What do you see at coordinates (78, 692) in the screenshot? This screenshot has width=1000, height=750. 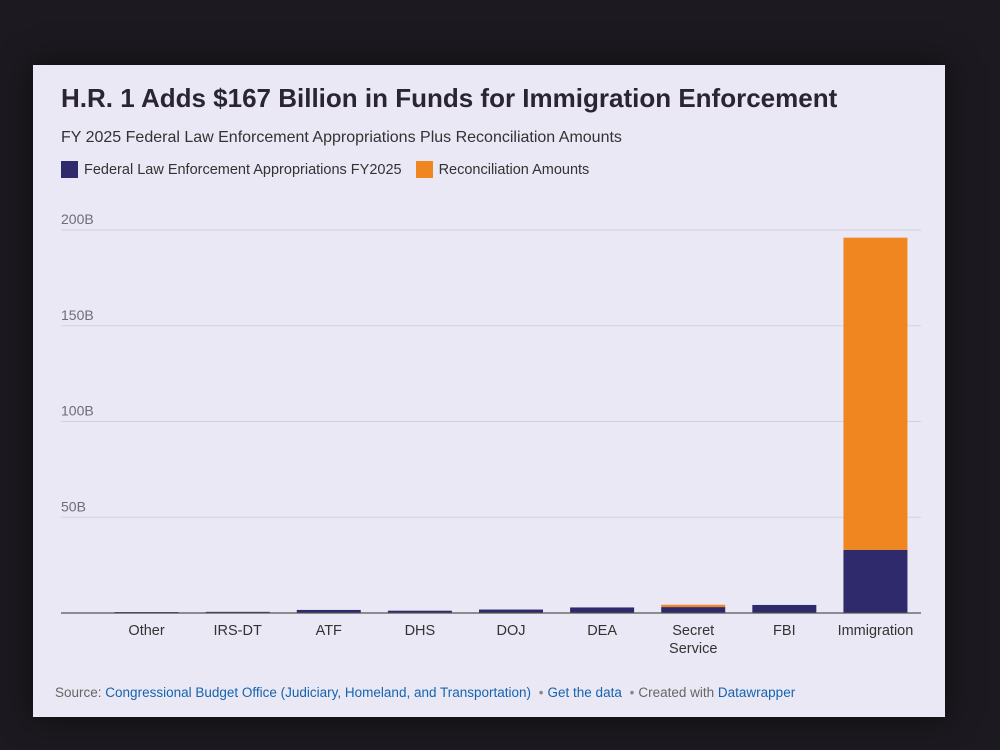 I see `source-prefix: Source:` at bounding box center [78, 692].